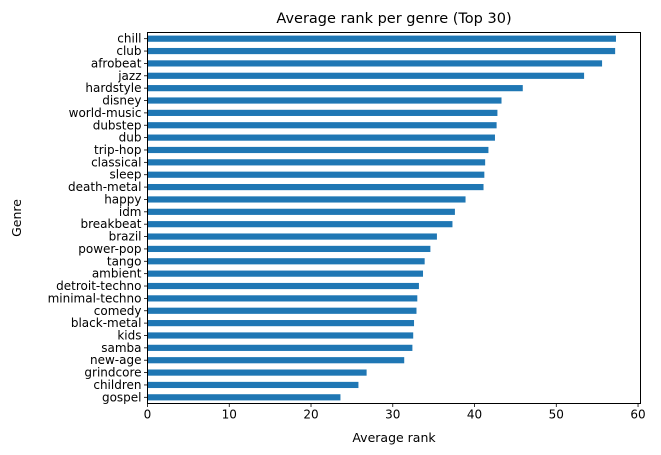 The image size is (661, 455). I want to click on x-tick-label: 30, so click(392, 415).